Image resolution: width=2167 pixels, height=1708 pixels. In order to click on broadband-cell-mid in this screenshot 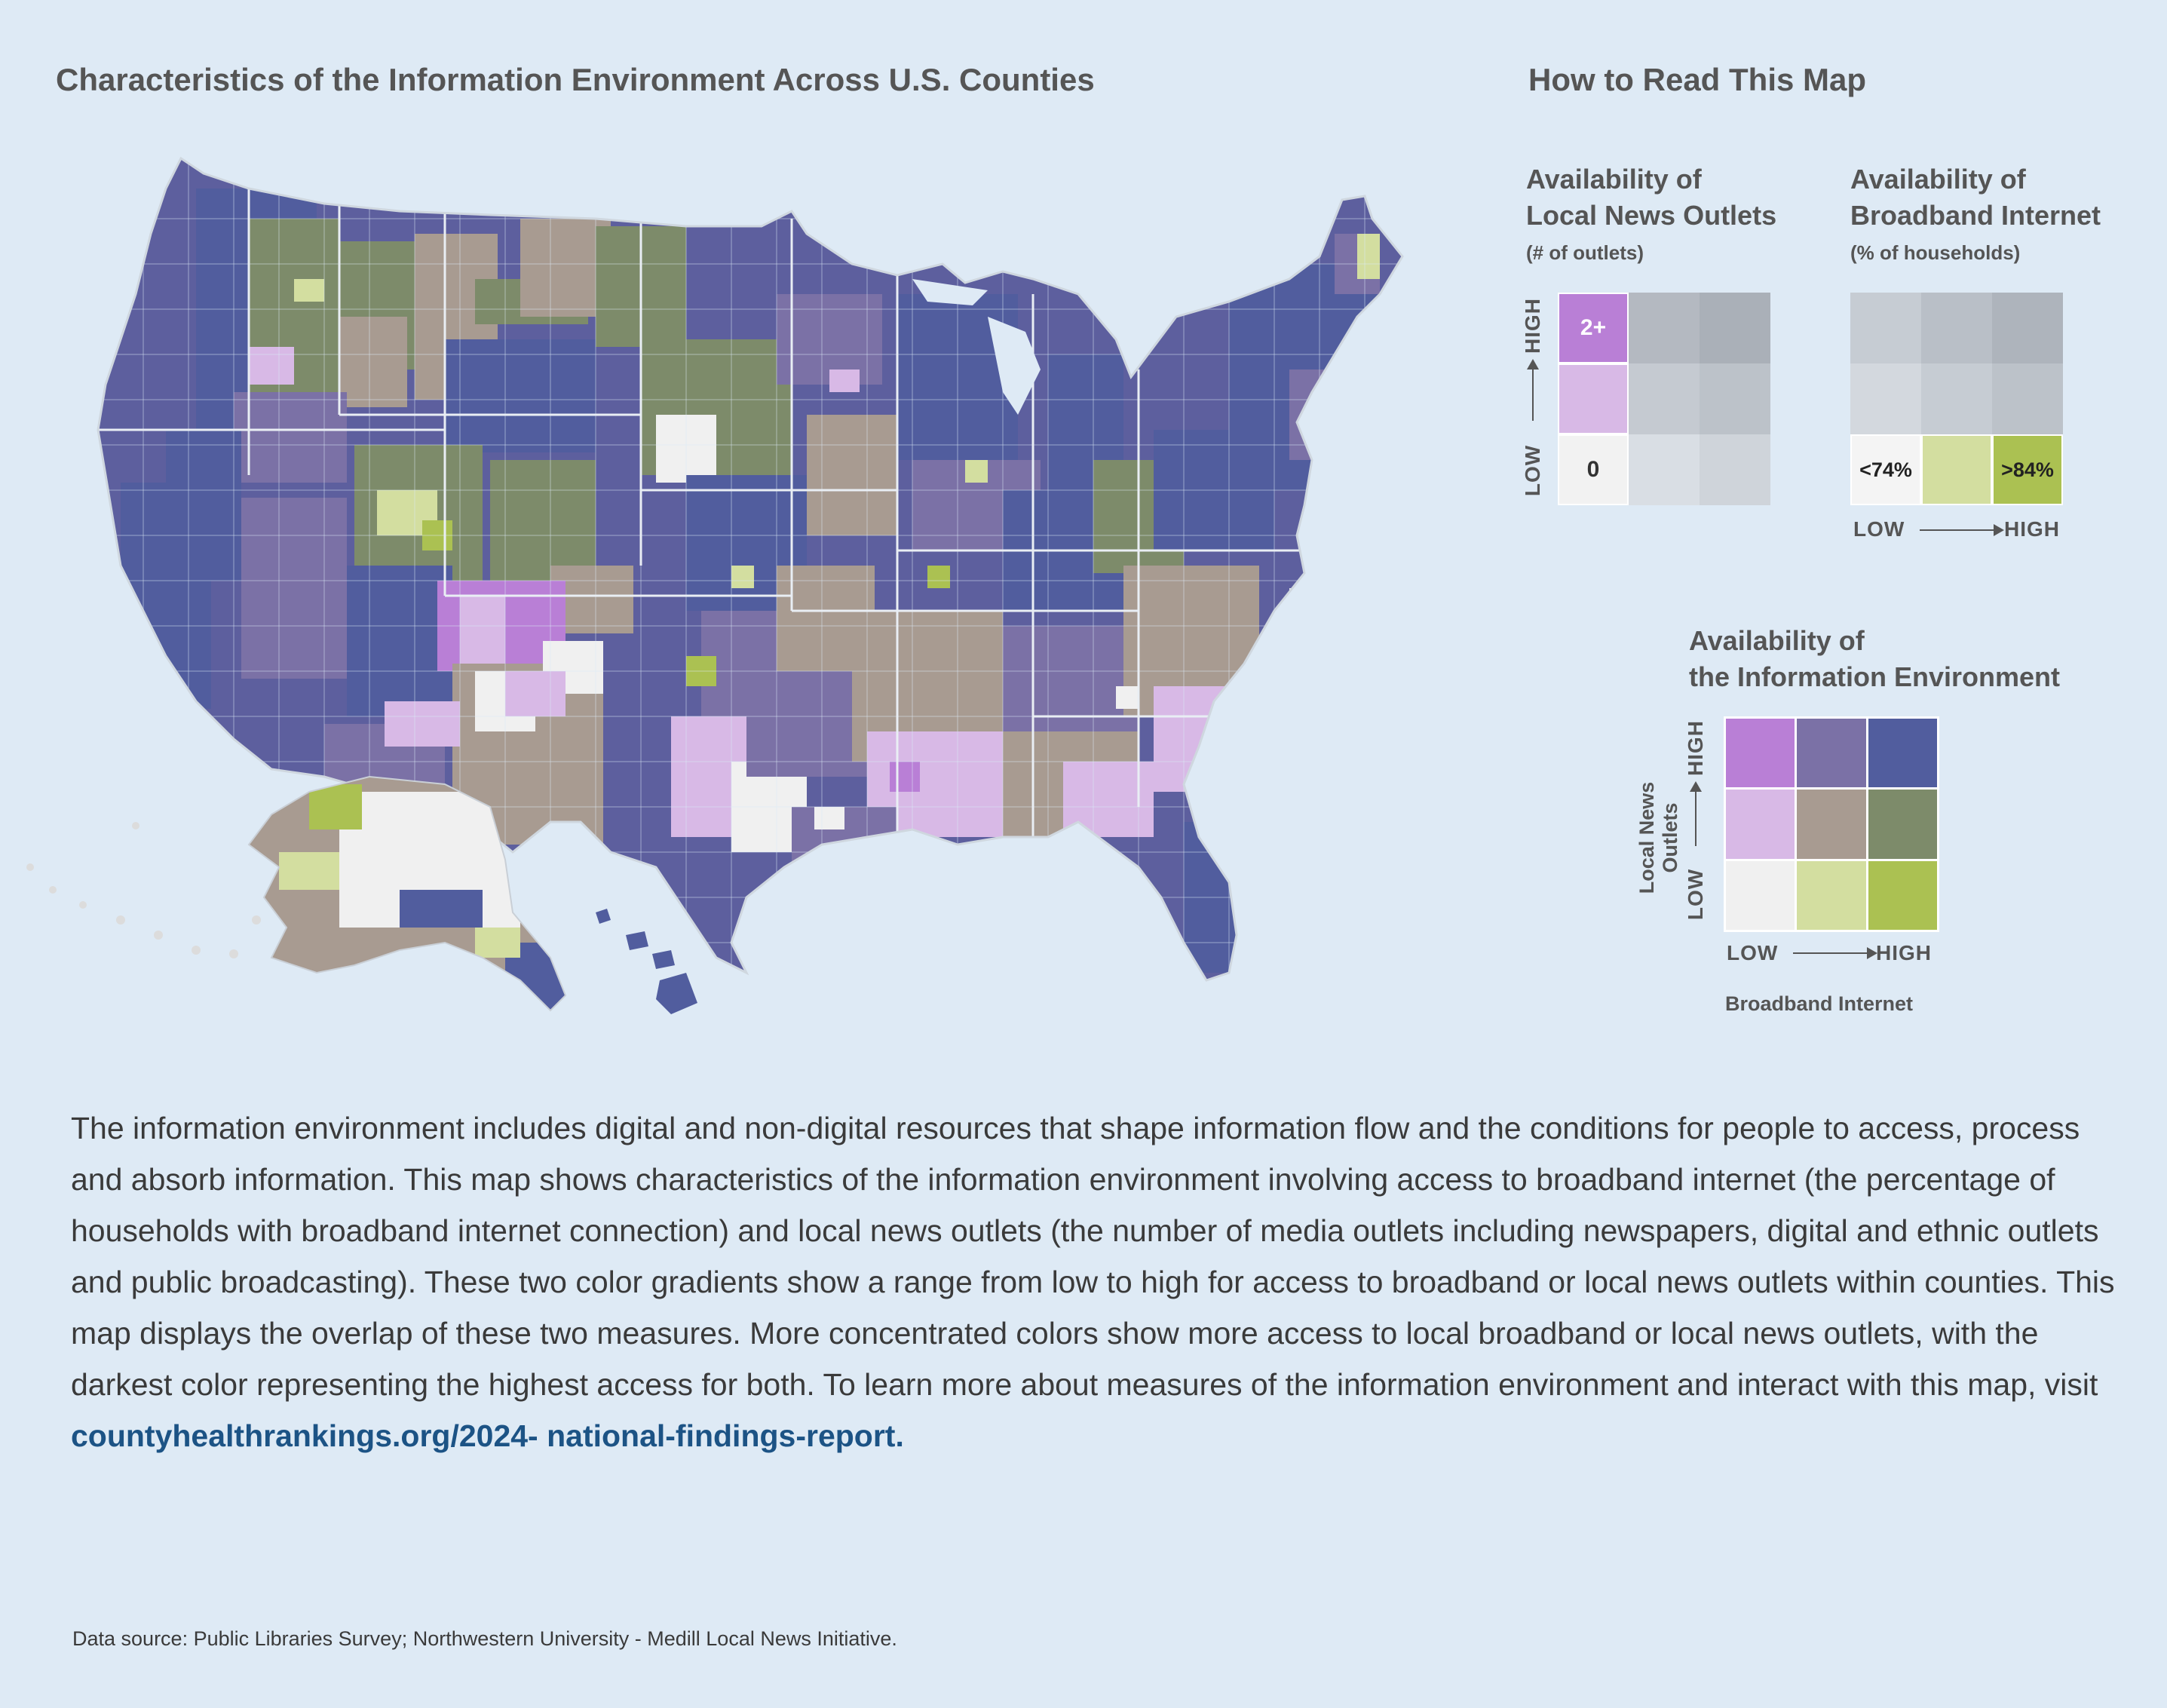, I will do `click(1956, 469)`.